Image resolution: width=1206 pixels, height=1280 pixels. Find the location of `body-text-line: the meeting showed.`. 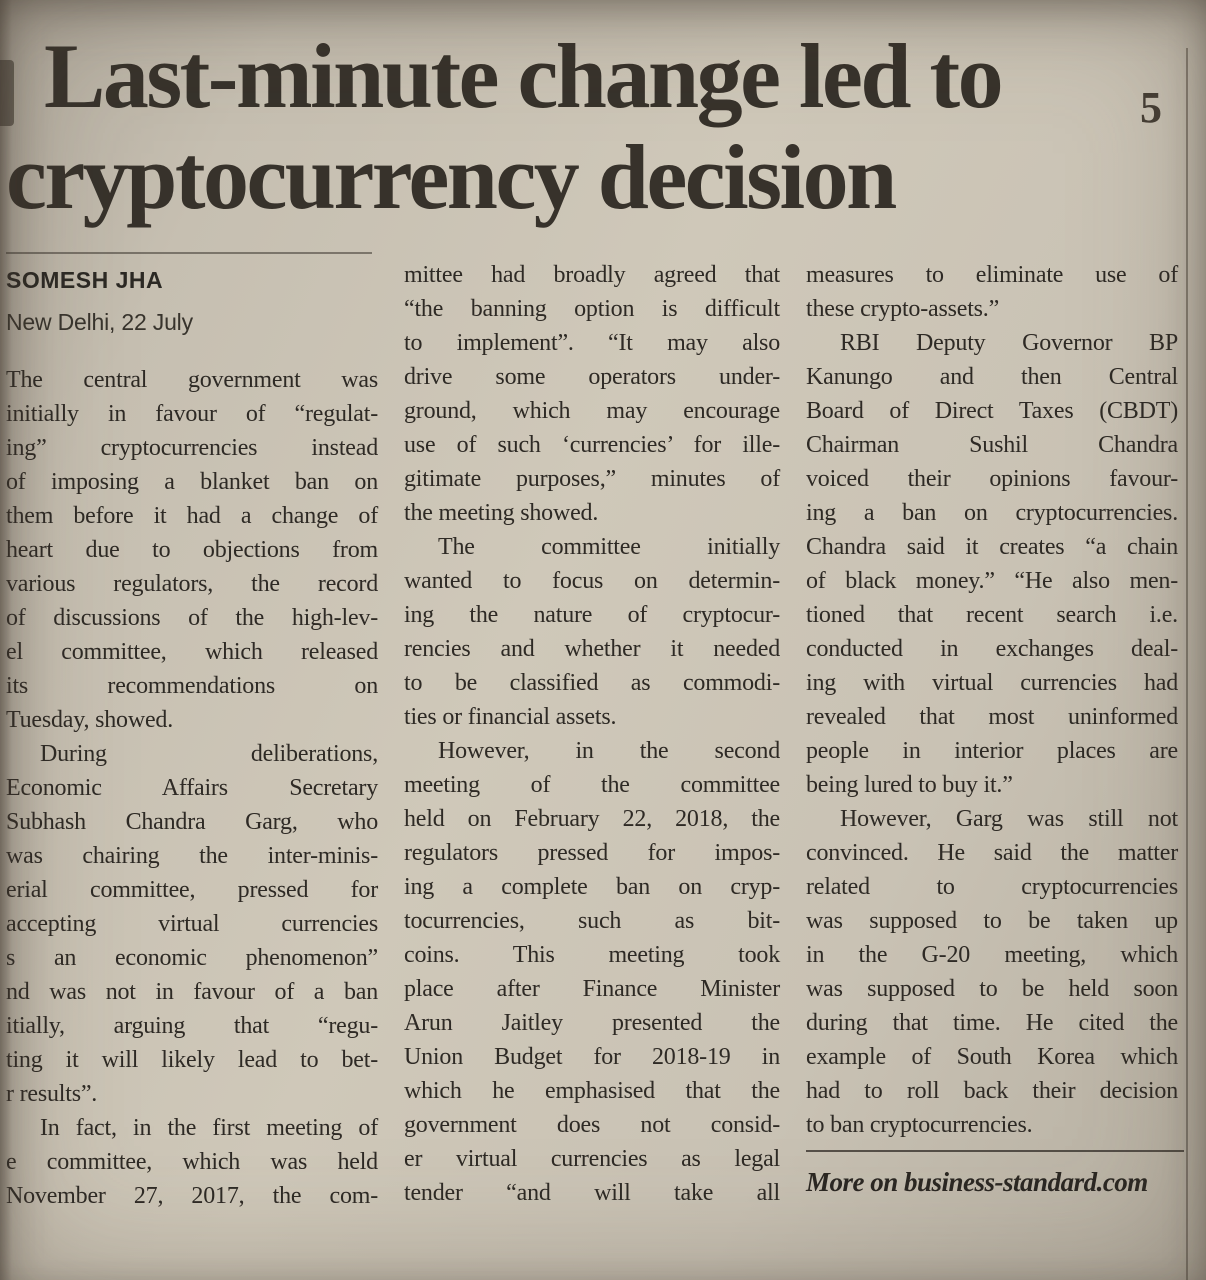

body-text-line: the meeting showed. is located at coordinates (501, 513).